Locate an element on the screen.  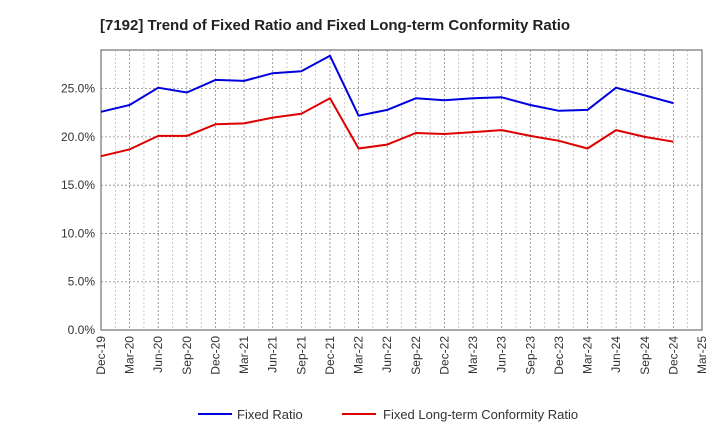
x-tick-label: Mar-20 is located at coordinates (130, 355).